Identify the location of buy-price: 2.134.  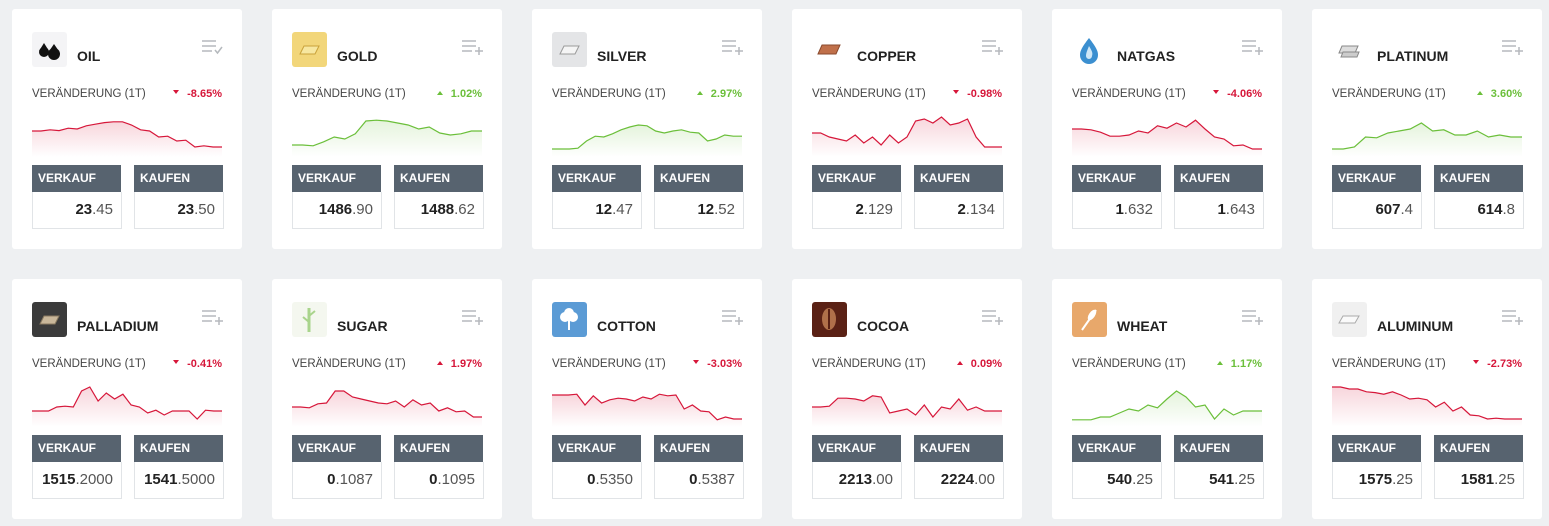
(959, 210).